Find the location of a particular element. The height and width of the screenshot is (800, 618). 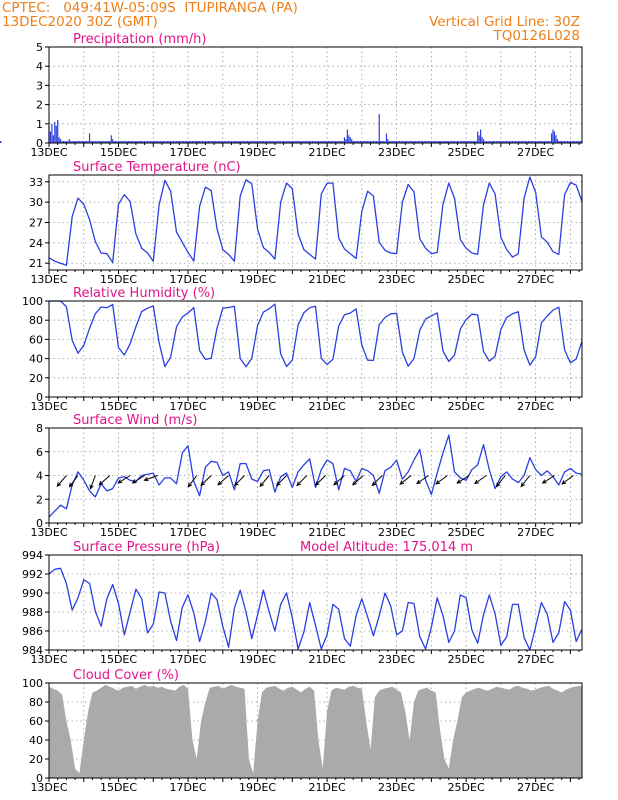

x-tick-label: 21DEC is located at coordinates (327, 406).